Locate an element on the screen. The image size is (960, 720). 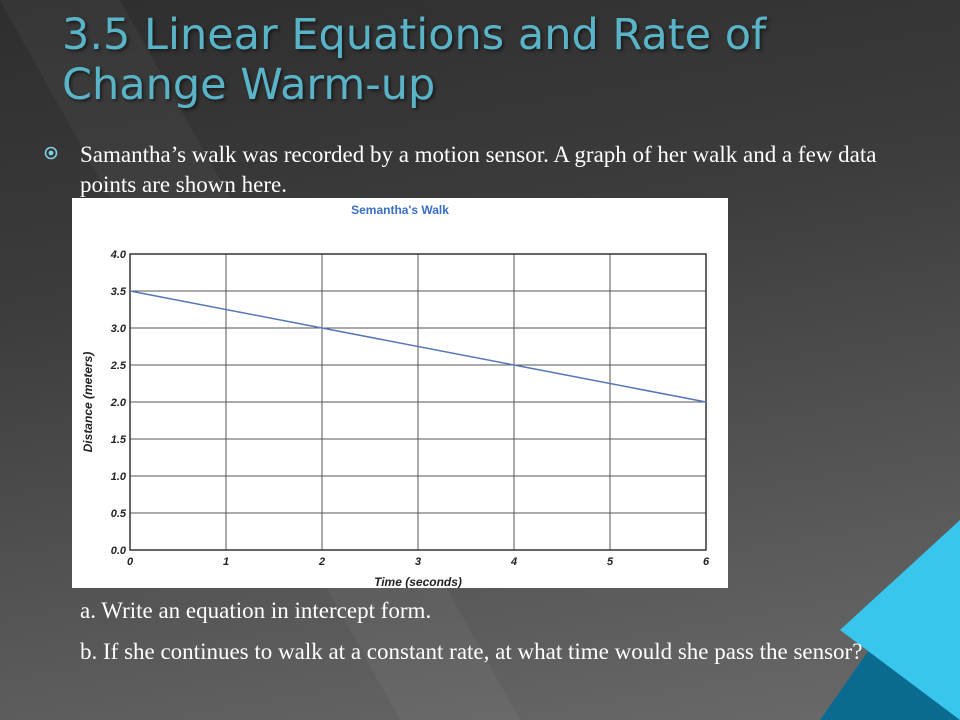
x-tick-label: 0 is located at coordinates (130, 562).